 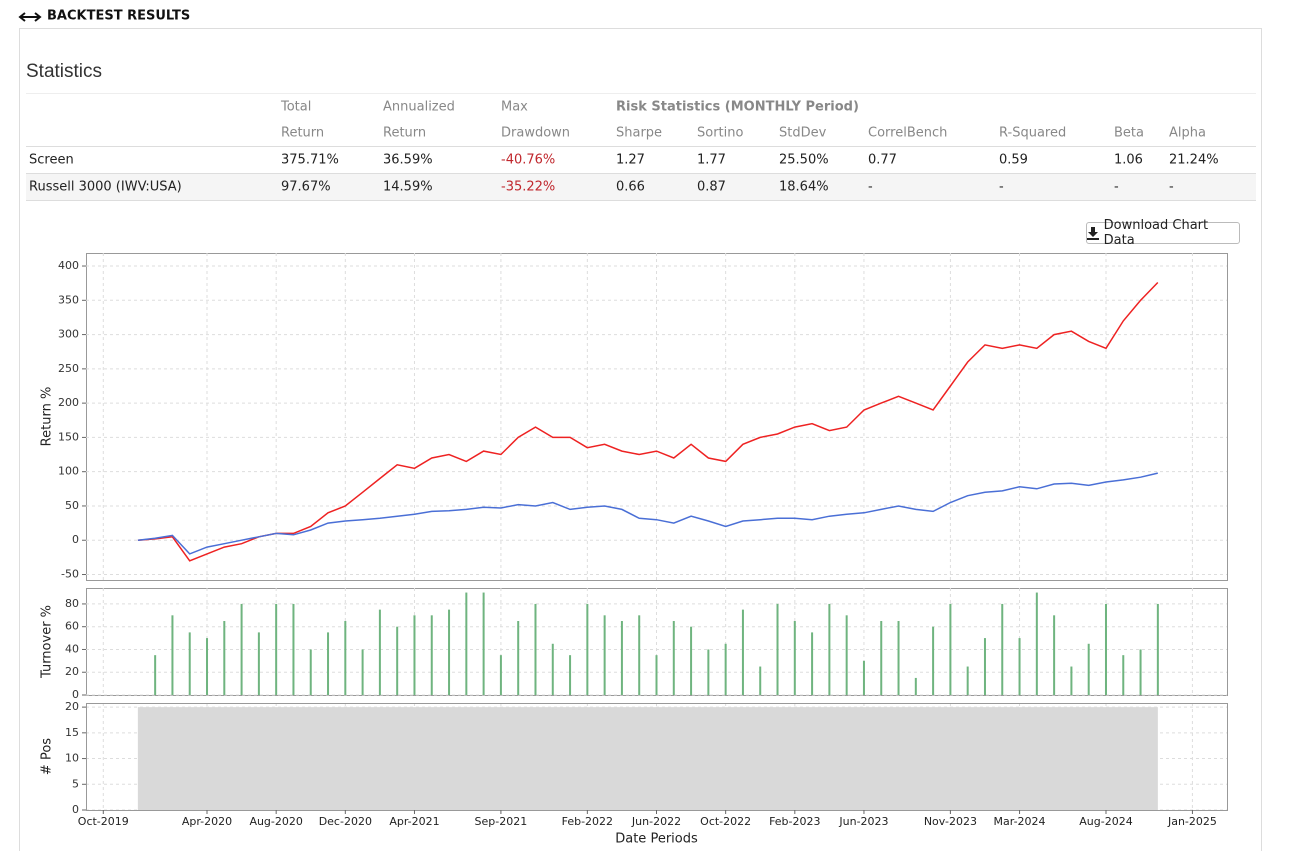 What do you see at coordinates (641, 187) in the screenshot?
I see `row-bg` at bounding box center [641, 187].